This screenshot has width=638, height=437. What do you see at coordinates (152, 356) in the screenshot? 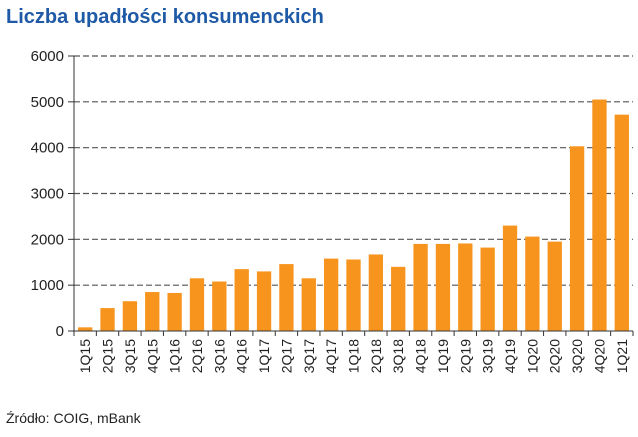
I see `x-tick-label: 4Q15` at bounding box center [152, 356].